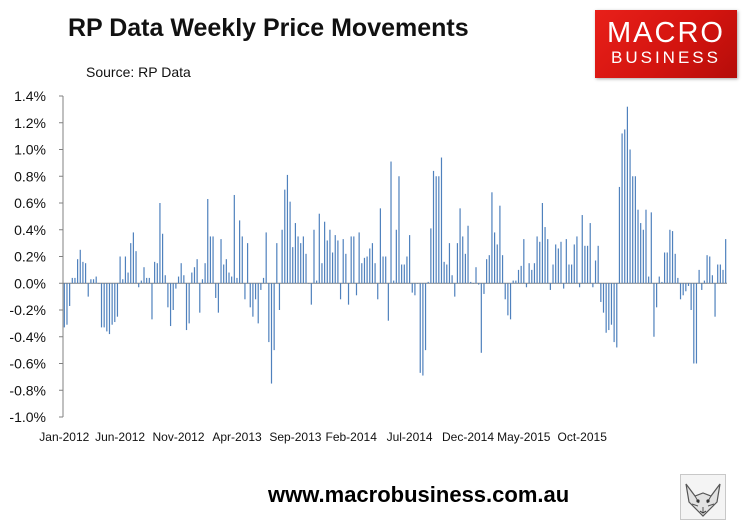 This screenshot has width=748, height=524. What do you see at coordinates (666, 44) in the screenshot?
I see `macro-business-logo: MACRO BUSINESS` at bounding box center [666, 44].